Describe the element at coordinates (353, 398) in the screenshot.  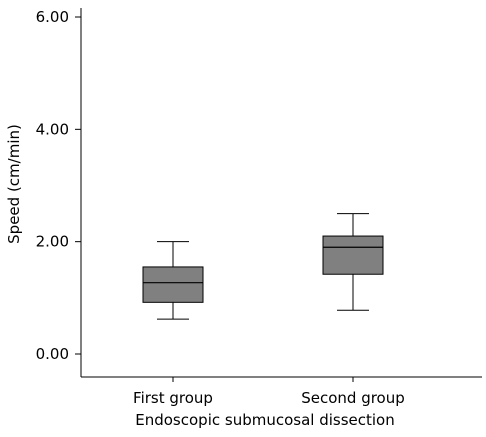
I see `x-tick-label: Second group` at that location.